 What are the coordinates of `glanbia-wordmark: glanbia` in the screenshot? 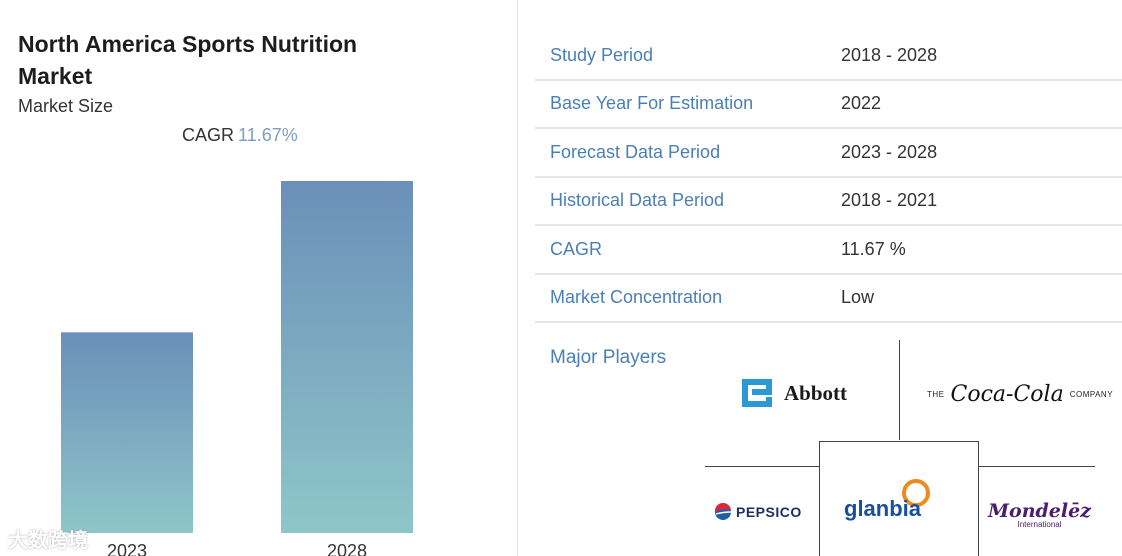 It's located at (883, 508).